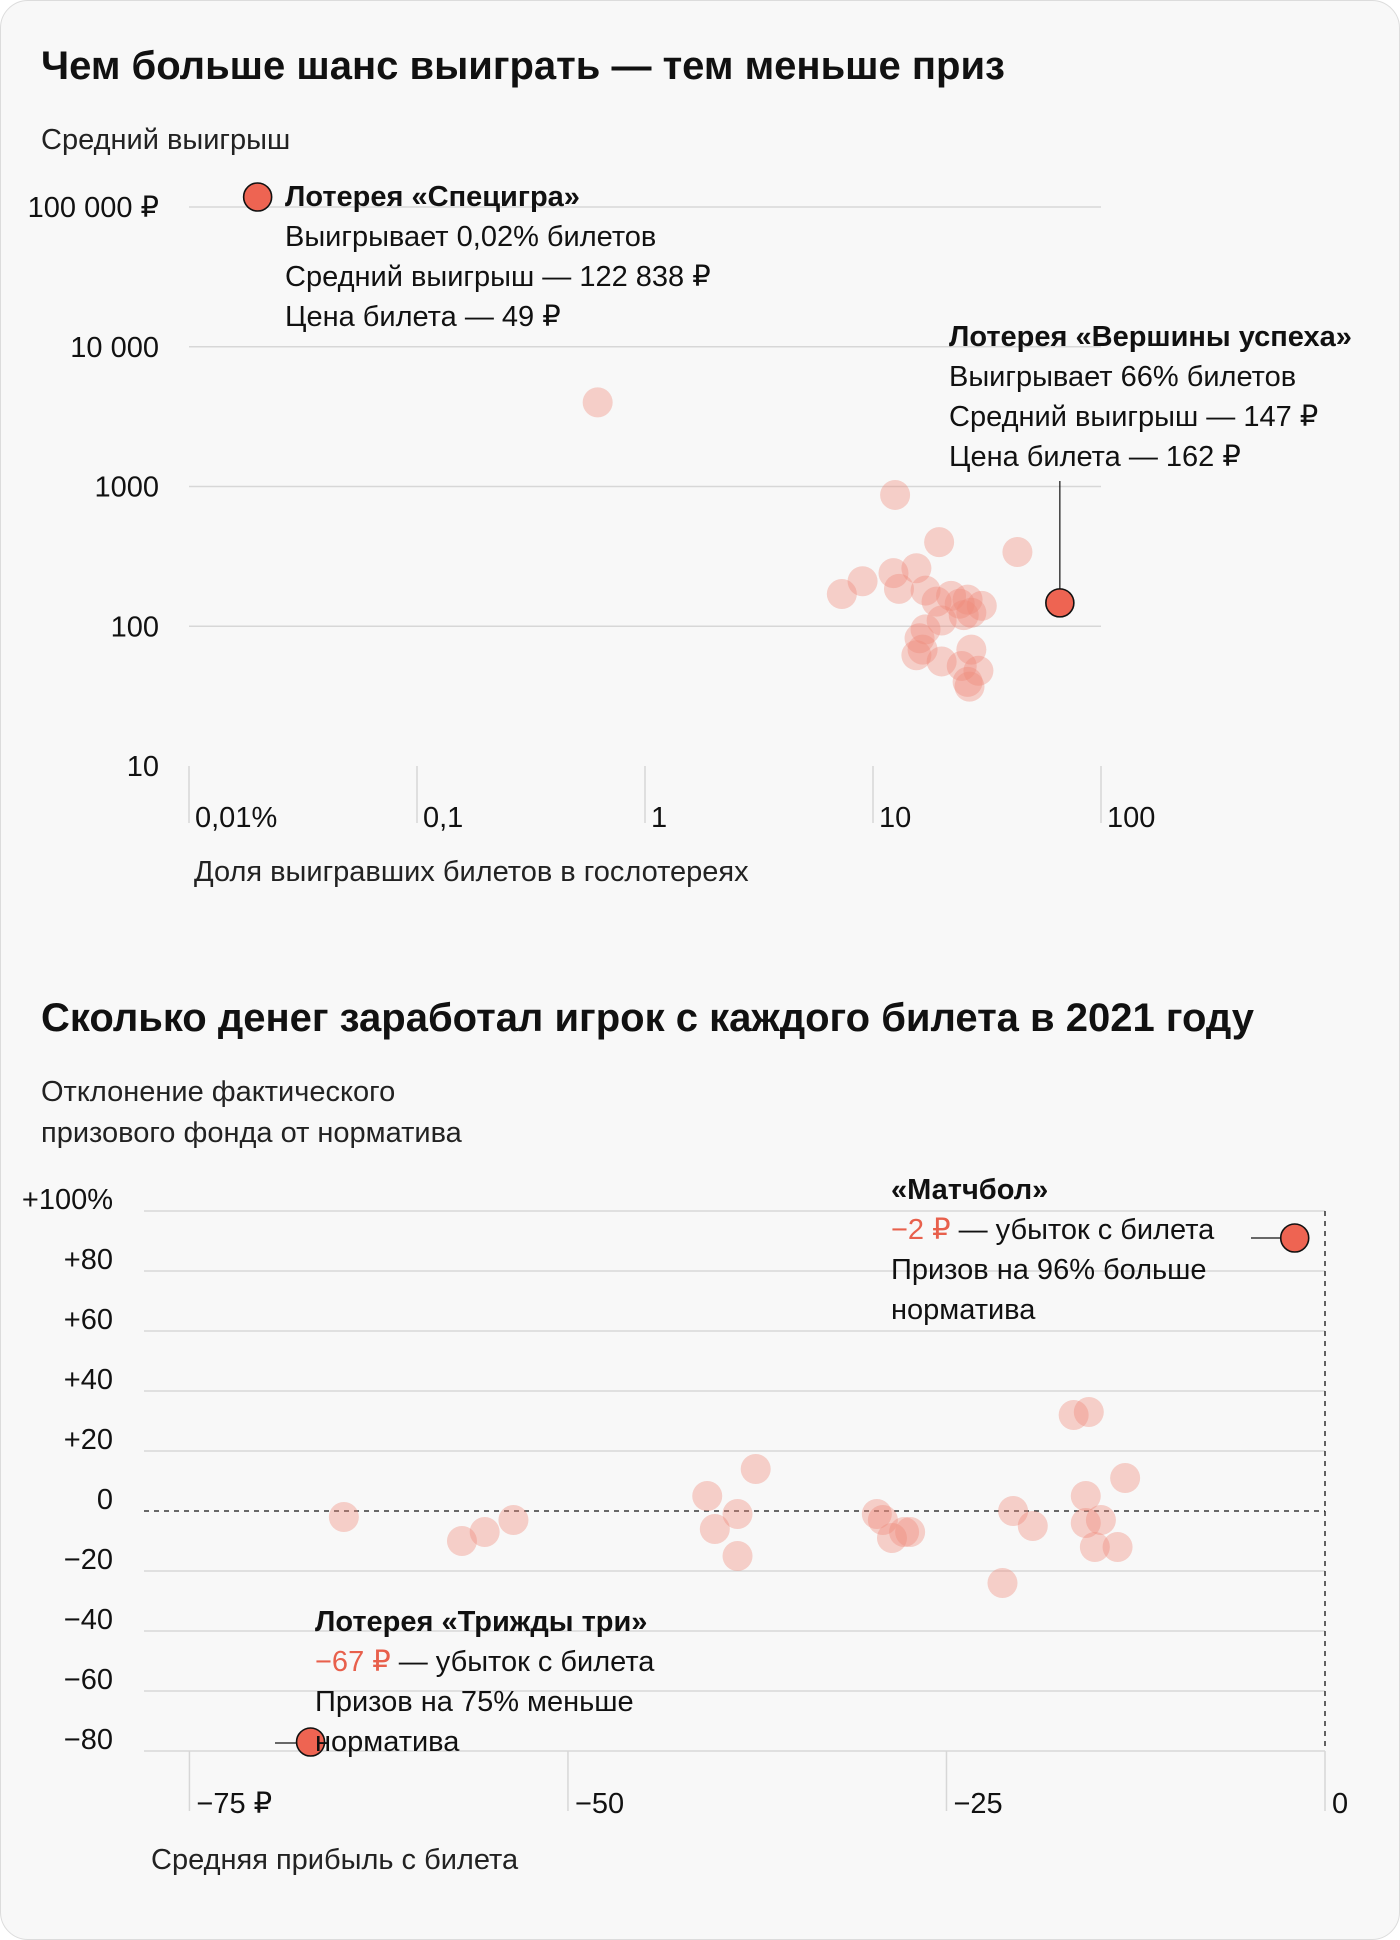  Describe the element at coordinates (1340, 1804) in the screenshot. I see `chart2-x-tick-label: 0` at that location.